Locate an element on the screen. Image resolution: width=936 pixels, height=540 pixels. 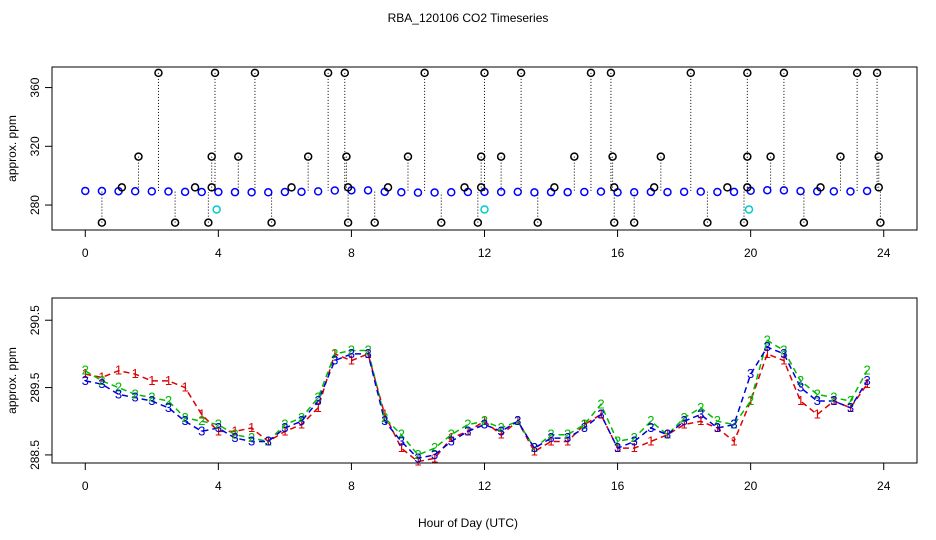
x-tick-label: 20 is located at coordinates (751, 486).